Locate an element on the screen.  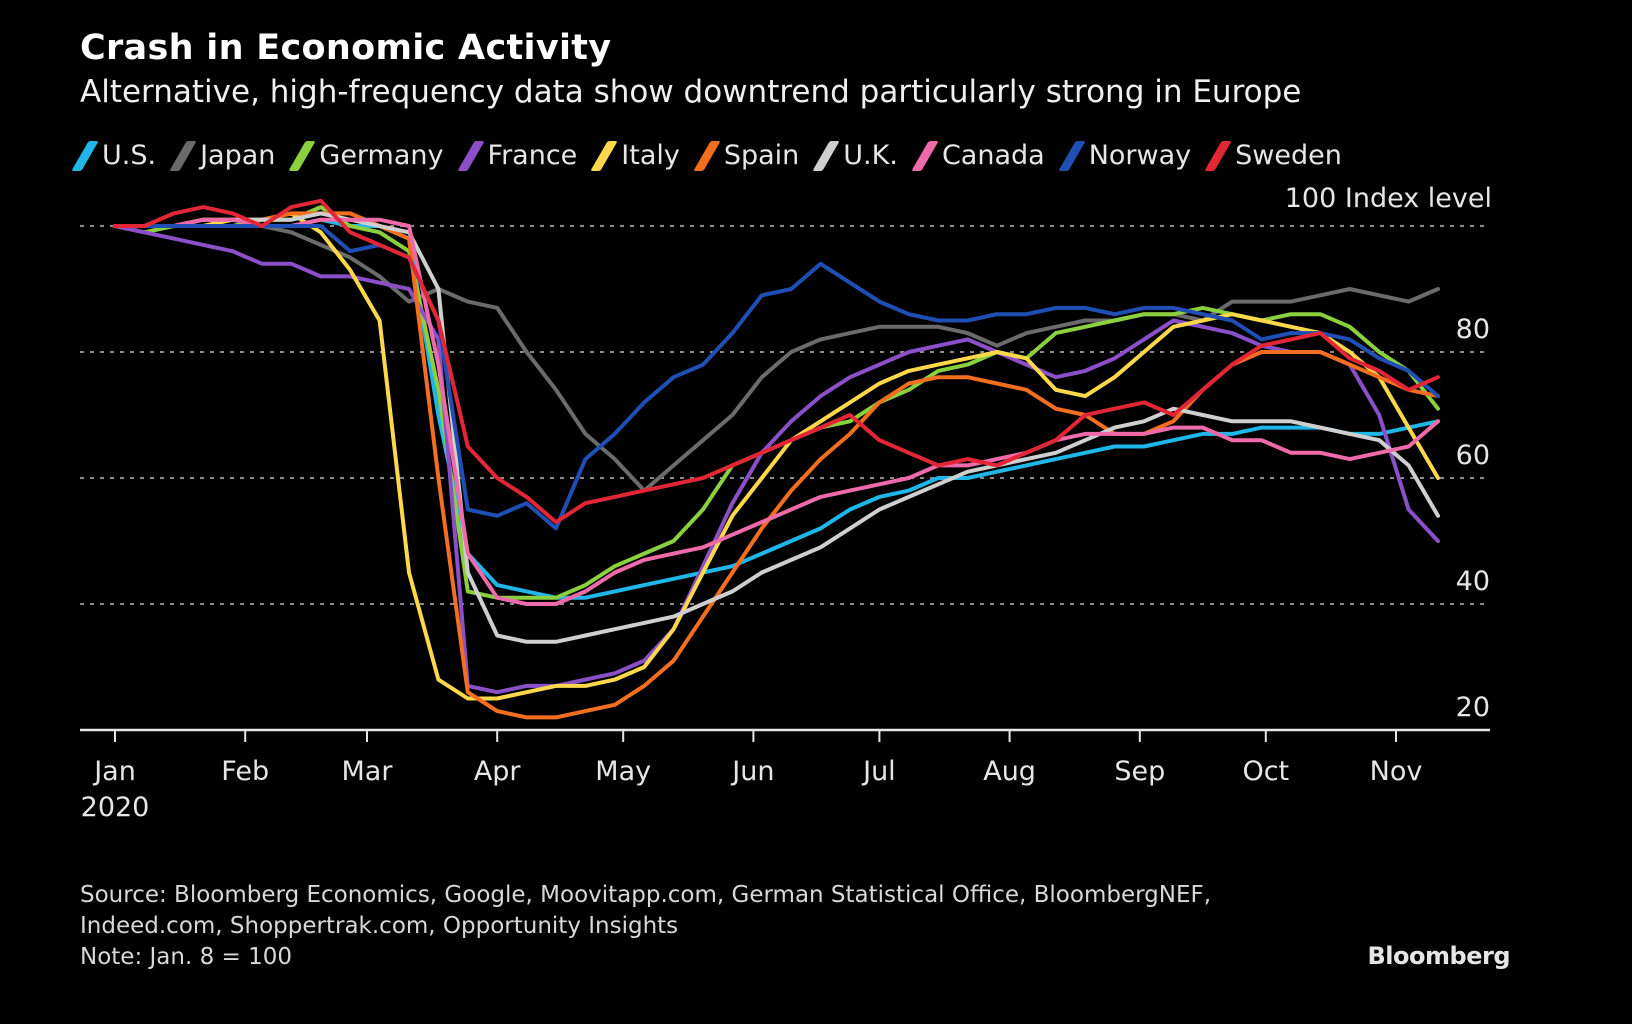
x-tick-label: Jul is located at coordinates (878, 771).